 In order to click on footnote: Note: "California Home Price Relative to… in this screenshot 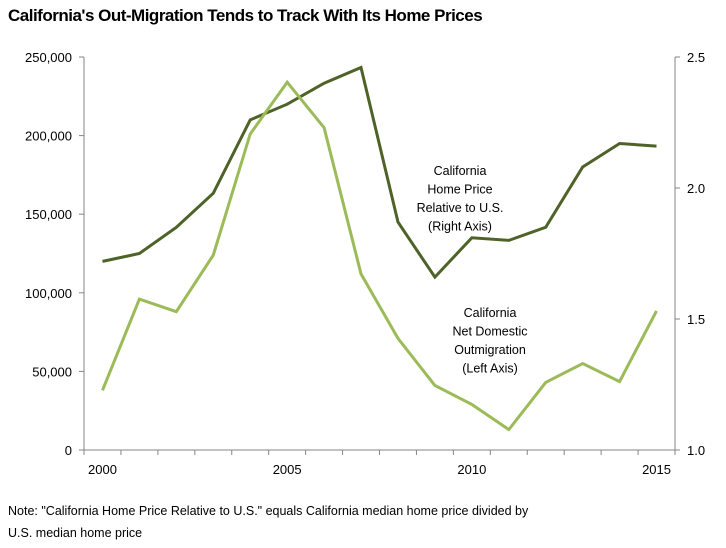, I will do `click(318, 522)`.